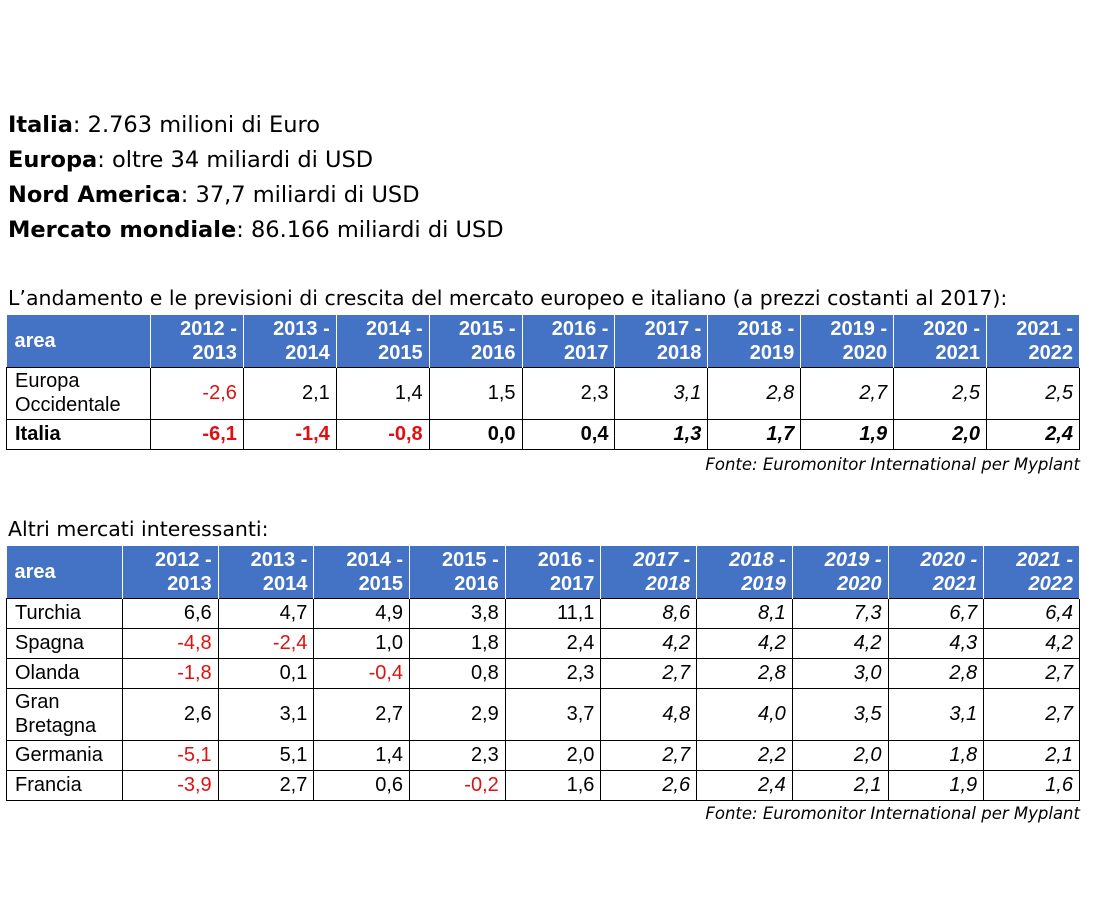 The height and width of the screenshot is (915, 1093). What do you see at coordinates (840, 572) in the screenshot?
I see `header-period: 2019 -2020` at bounding box center [840, 572].